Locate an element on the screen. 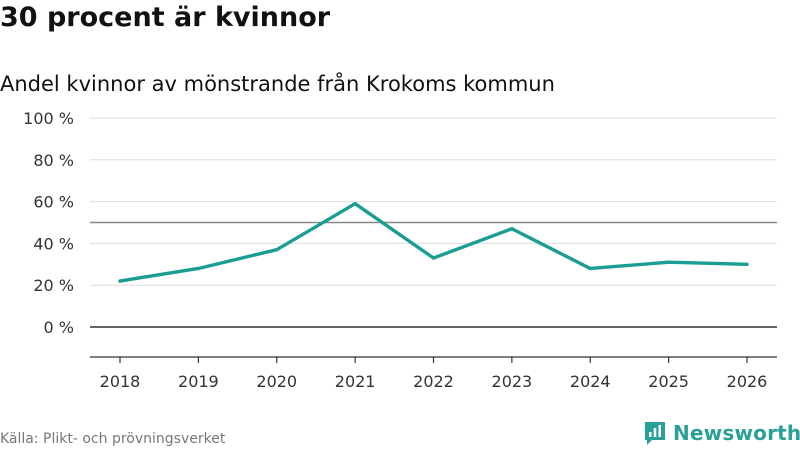  chart-title: 30 procent är kvinnor is located at coordinates (165, 17).